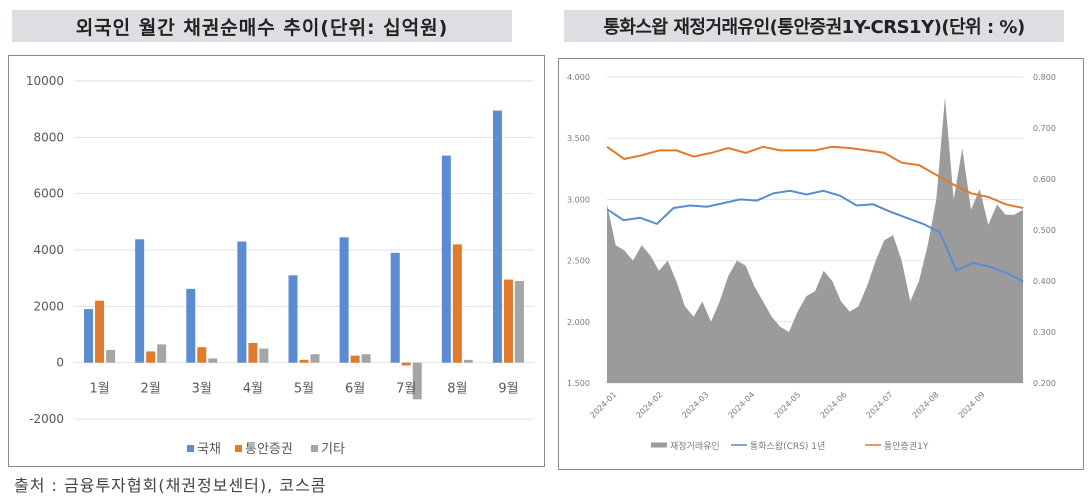 The image size is (1091, 502). What do you see at coordinates (60, 363) in the screenshot?
I see `y-tick-label: 0` at bounding box center [60, 363].